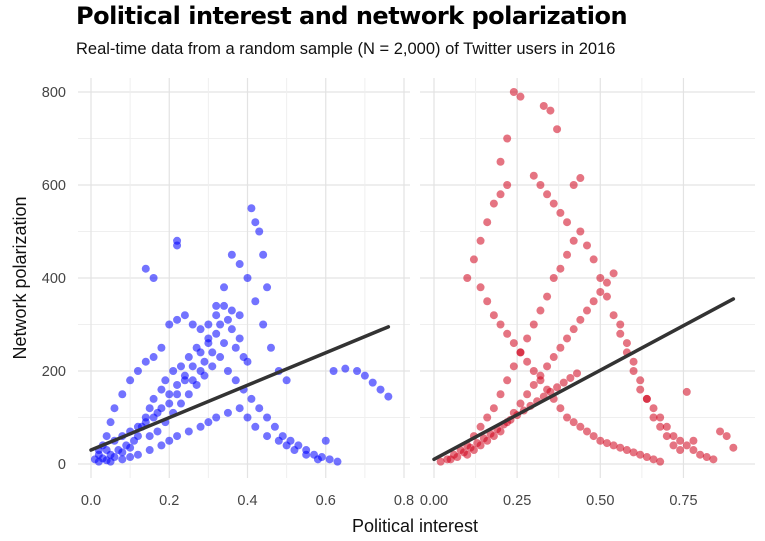 The image size is (765, 541). What do you see at coordinates (240, 388) in the screenshot?
I see `trend-line` at bounding box center [240, 388].